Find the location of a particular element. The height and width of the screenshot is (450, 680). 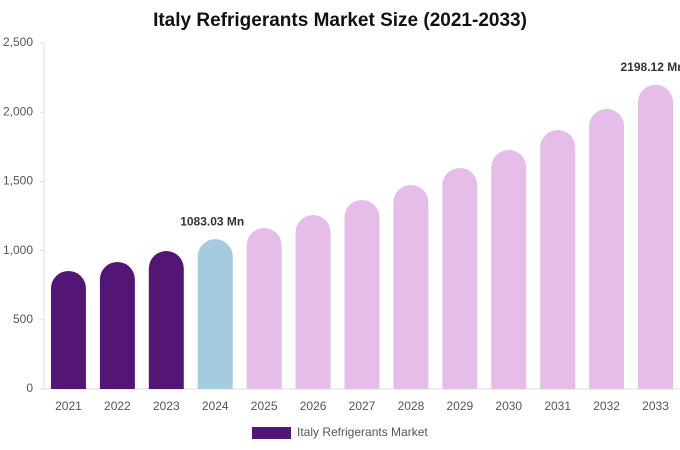

x-tick-label: 2027 is located at coordinates (362, 406).